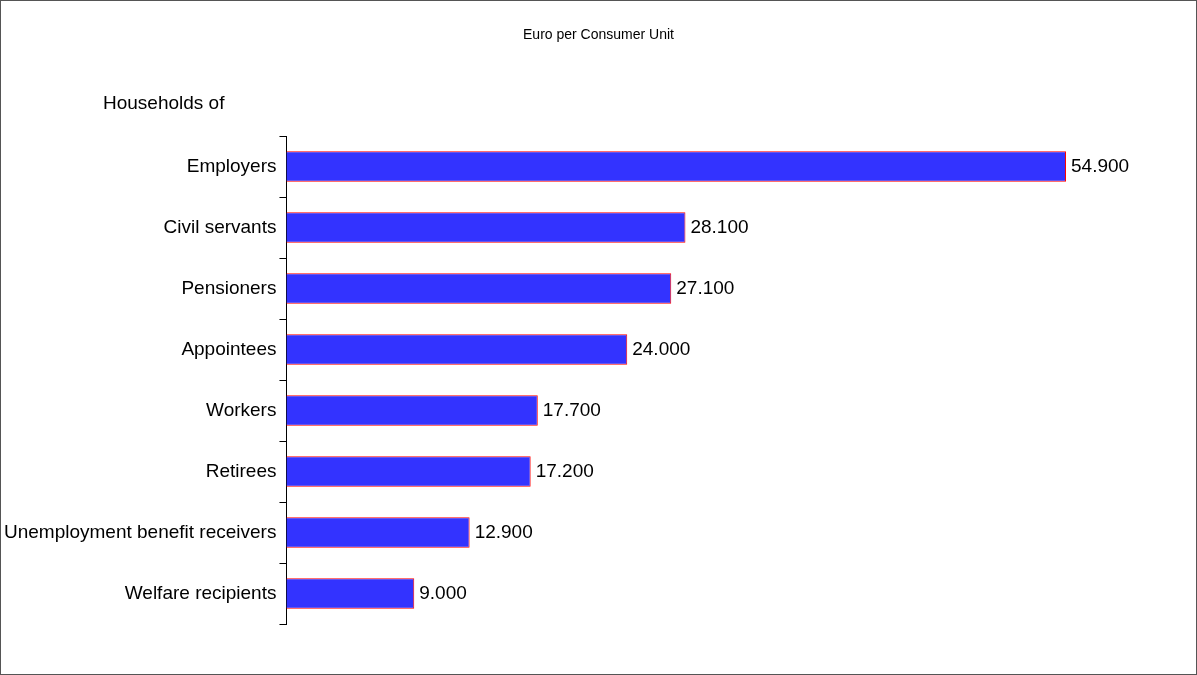 This screenshot has height=675, width=1197. I want to click on chart-title: Euro per Consumer Unit, so click(599, 33).